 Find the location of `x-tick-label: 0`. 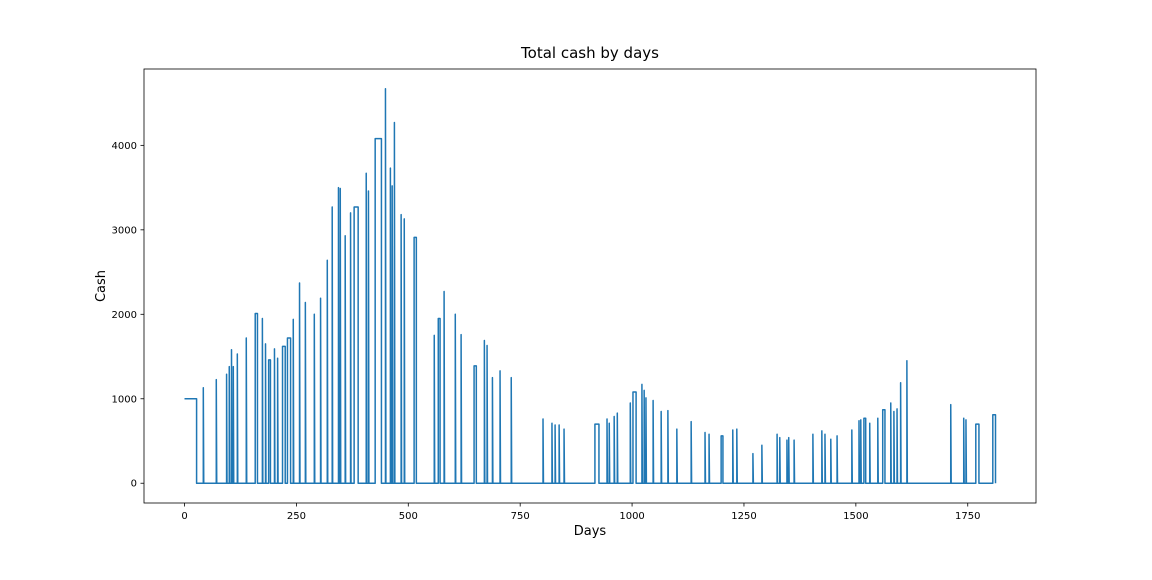

x-tick-label: 0 is located at coordinates (184, 516).